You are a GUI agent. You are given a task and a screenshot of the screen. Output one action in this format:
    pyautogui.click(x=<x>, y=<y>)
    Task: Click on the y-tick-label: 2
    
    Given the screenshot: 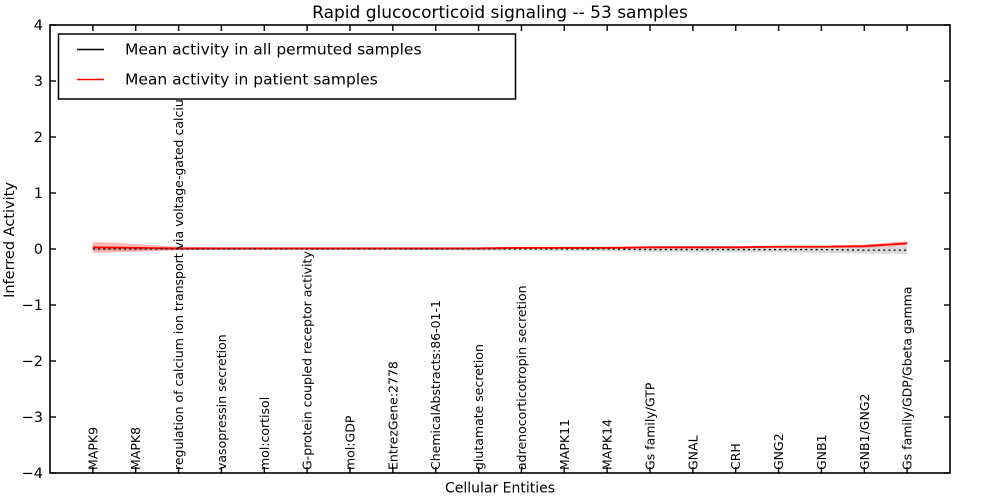 What is the action you would take?
    pyautogui.click(x=38, y=138)
    